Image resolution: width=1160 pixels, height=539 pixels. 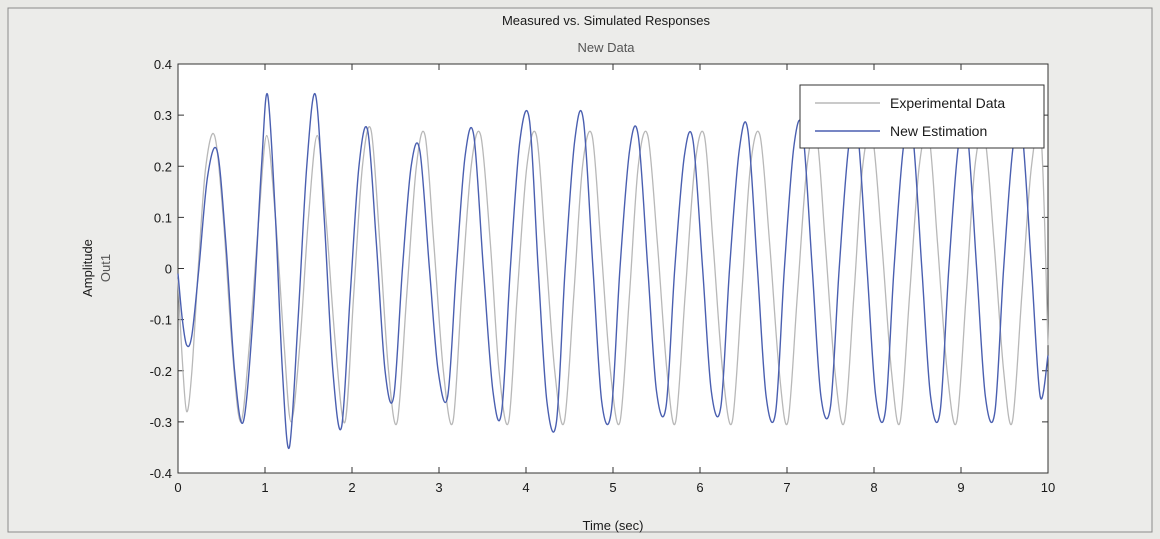 What do you see at coordinates (163, 166) in the screenshot?
I see `y-tick-label: 0.2` at bounding box center [163, 166].